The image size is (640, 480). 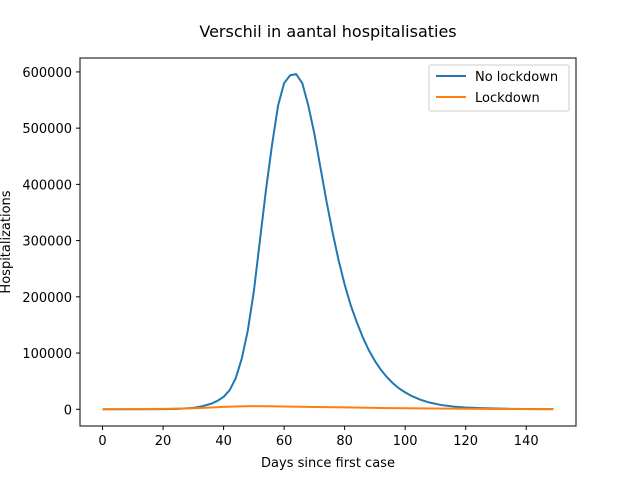 What do you see at coordinates (405, 441) in the screenshot?
I see `x-tick-label: 100` at bounding box center [405, 441].